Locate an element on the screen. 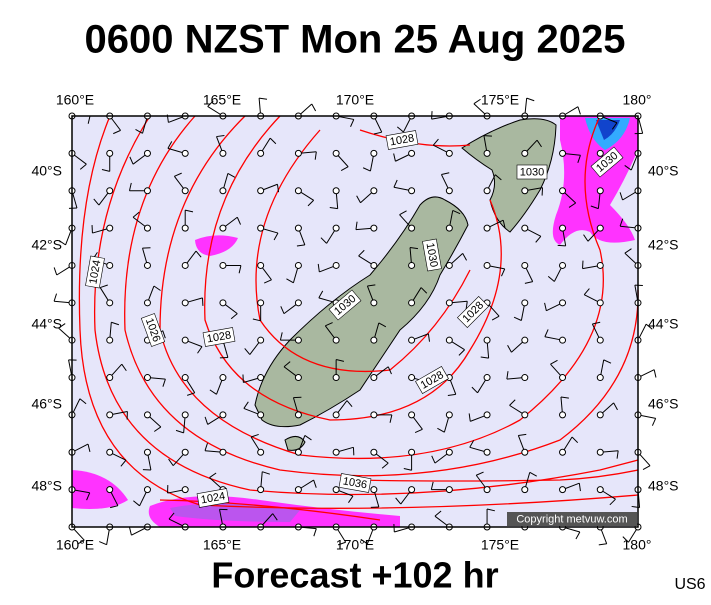 The width and height of the screenshot is (711, 605). lon-label-top: 170°E is located at coordinates (355, 100).